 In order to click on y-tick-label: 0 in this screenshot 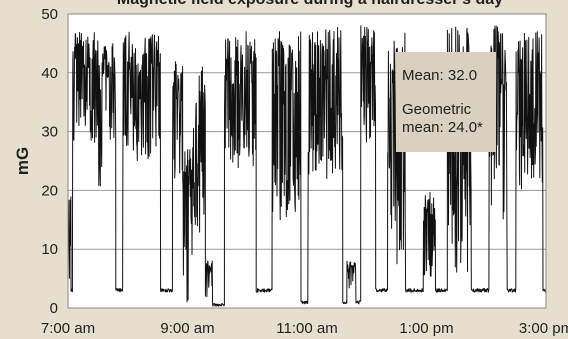, I will do `click(54, 308)`.